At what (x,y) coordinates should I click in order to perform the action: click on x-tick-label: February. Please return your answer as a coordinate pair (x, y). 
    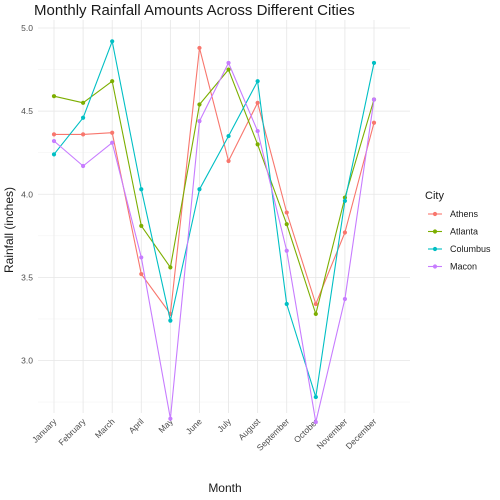
    Looking at the image, I should click on (72, 432).